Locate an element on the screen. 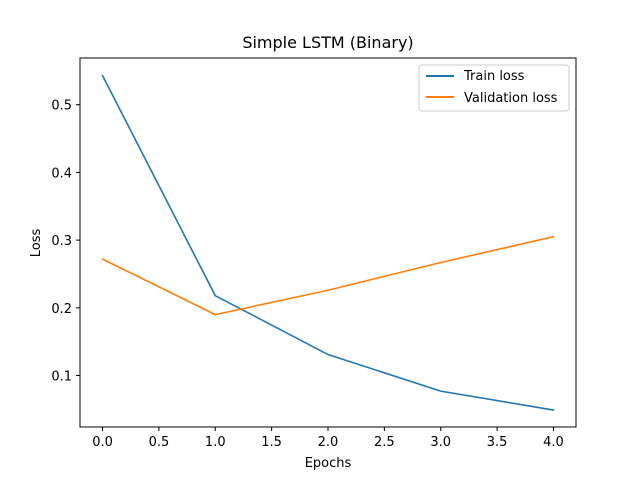  y-tick-label: 0.2 is located at coordinates (61, 309).